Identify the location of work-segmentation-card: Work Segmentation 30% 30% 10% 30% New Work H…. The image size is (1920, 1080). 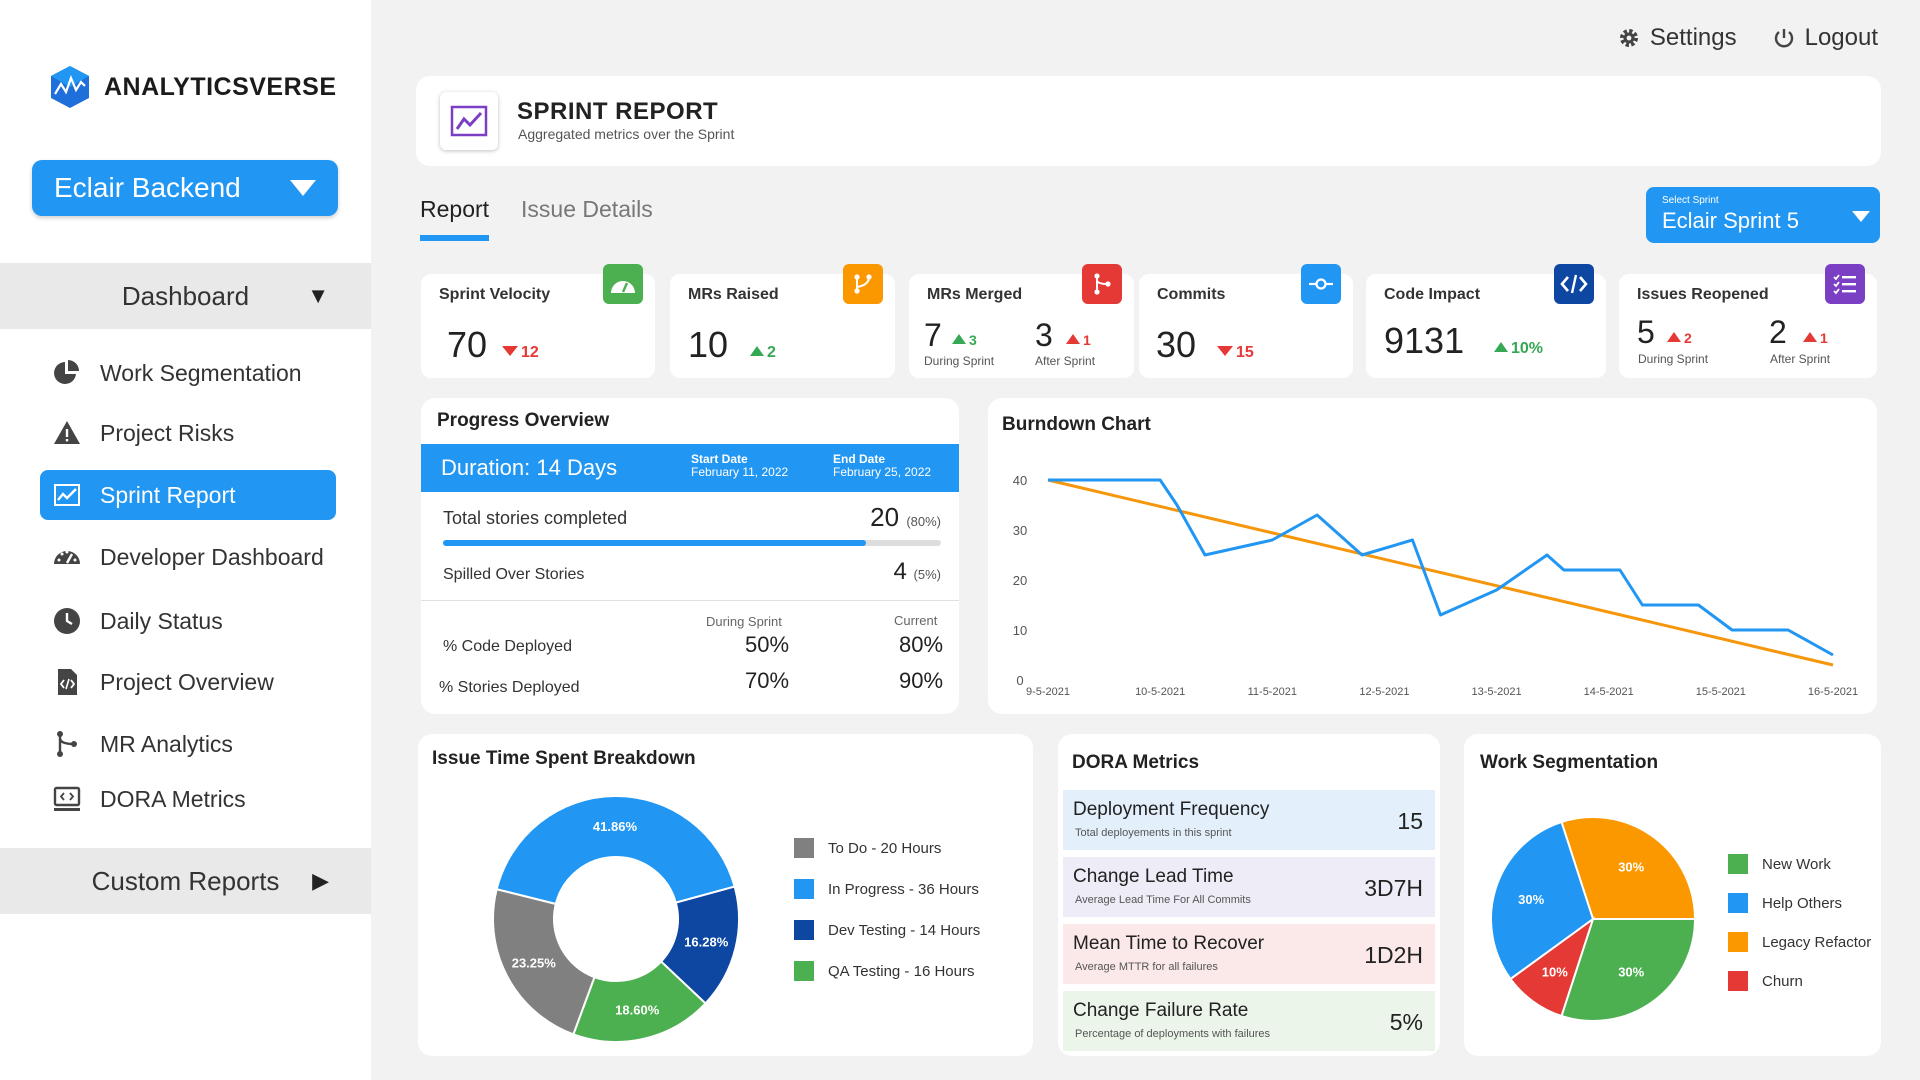
(1672, 895).